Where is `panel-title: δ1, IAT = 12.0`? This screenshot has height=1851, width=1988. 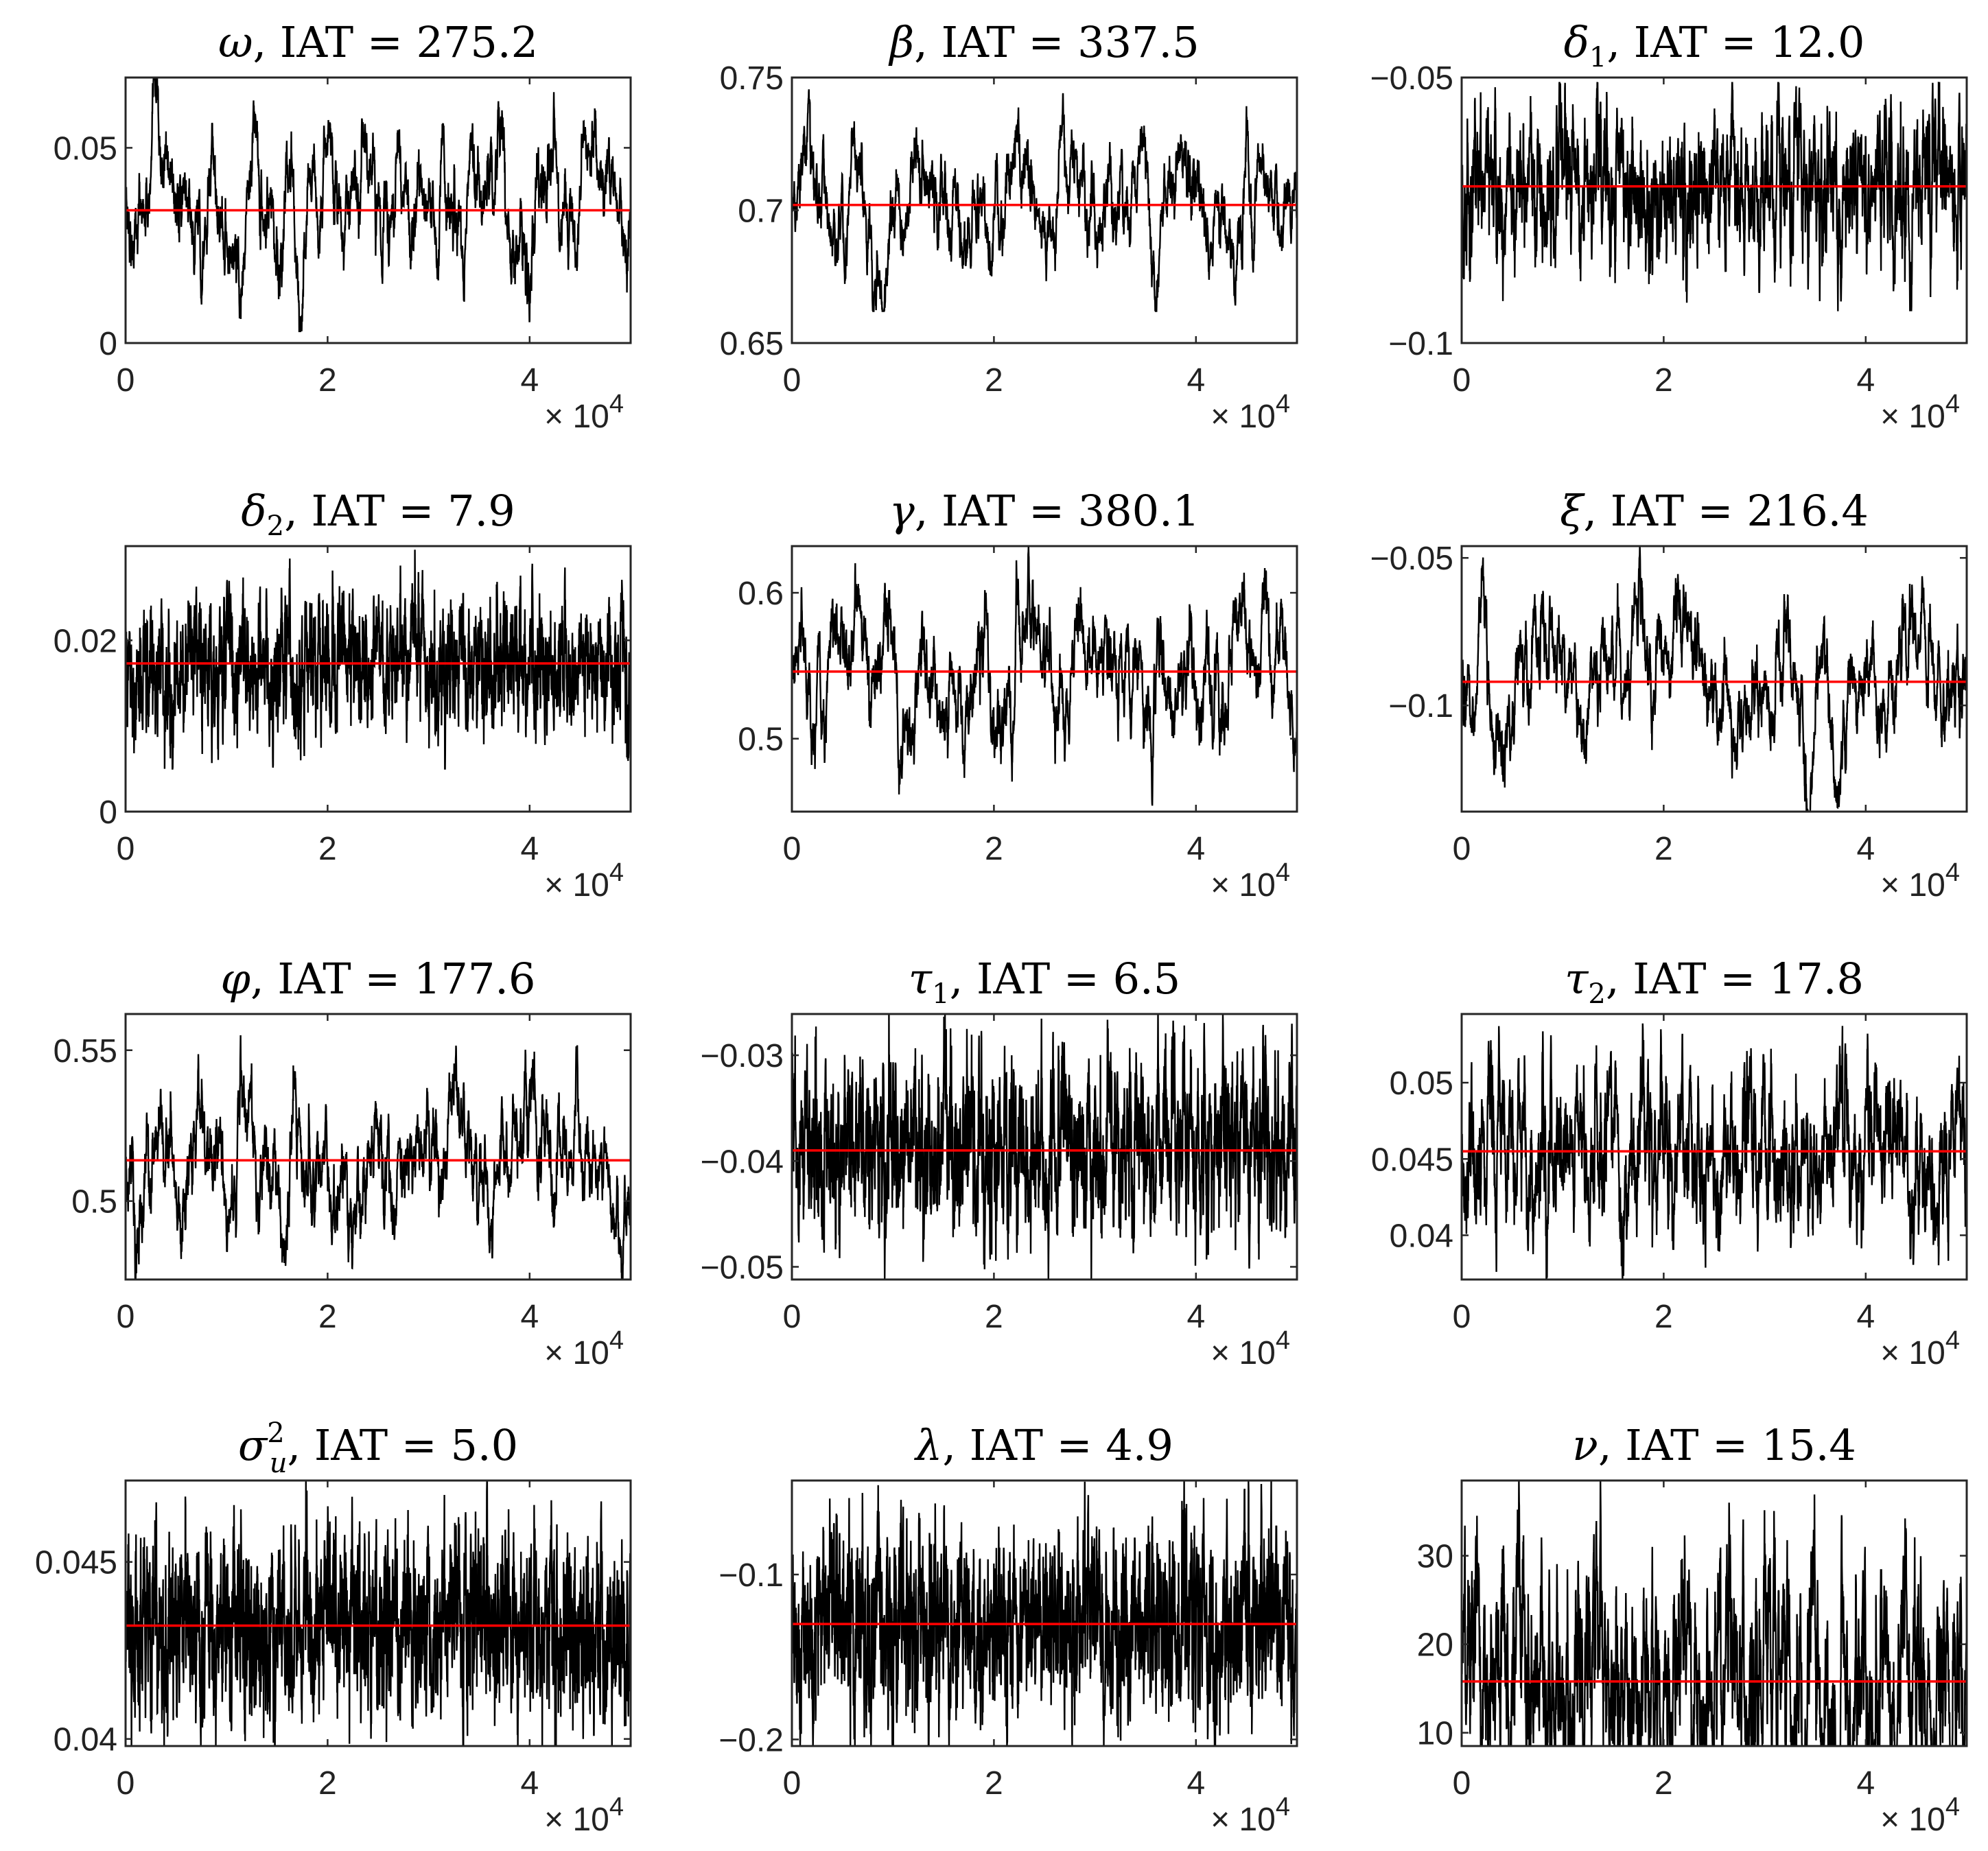 panel-title: δ1, IAT = 12.0 is located at coordinates (1715, 45).